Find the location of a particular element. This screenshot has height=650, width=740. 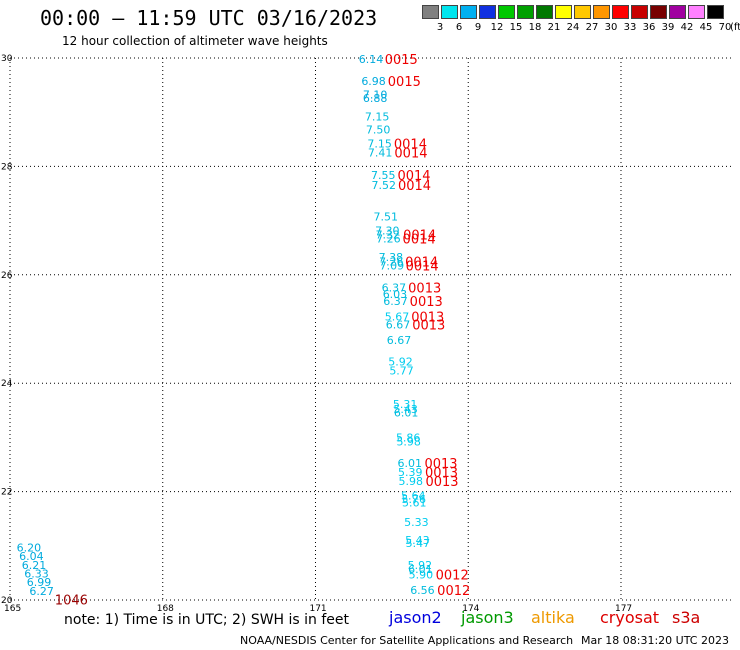

satellite-label-jason2: jason2 is located at coordinates (415, 617).